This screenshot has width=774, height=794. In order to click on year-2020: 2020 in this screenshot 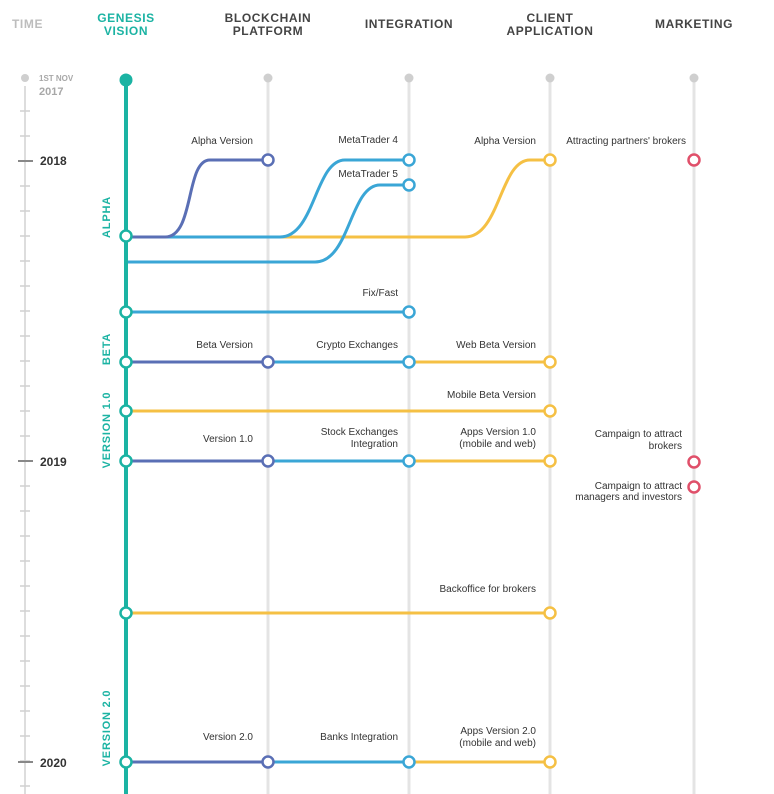, I will do `click(53, 763)`.